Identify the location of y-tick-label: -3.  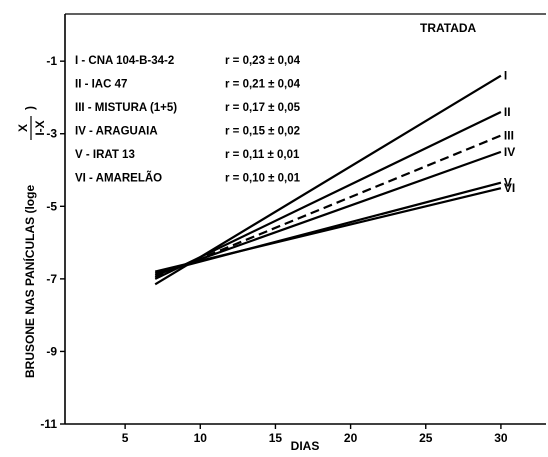
(51, 134).